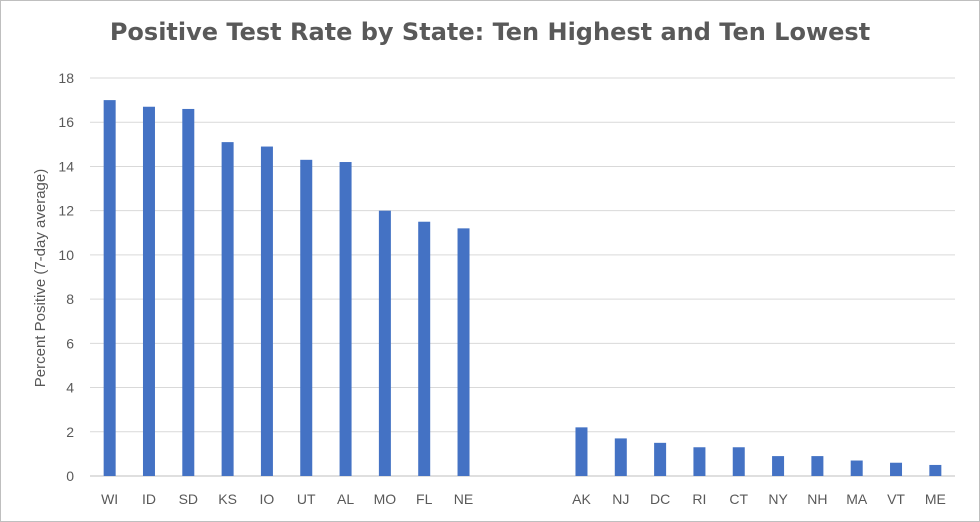 The image size is (980, 522). What do you see at coordinates (109, 499) in the screenshot?
I see `x-tick-label-wi: WI` at bounding box center [109, 499].